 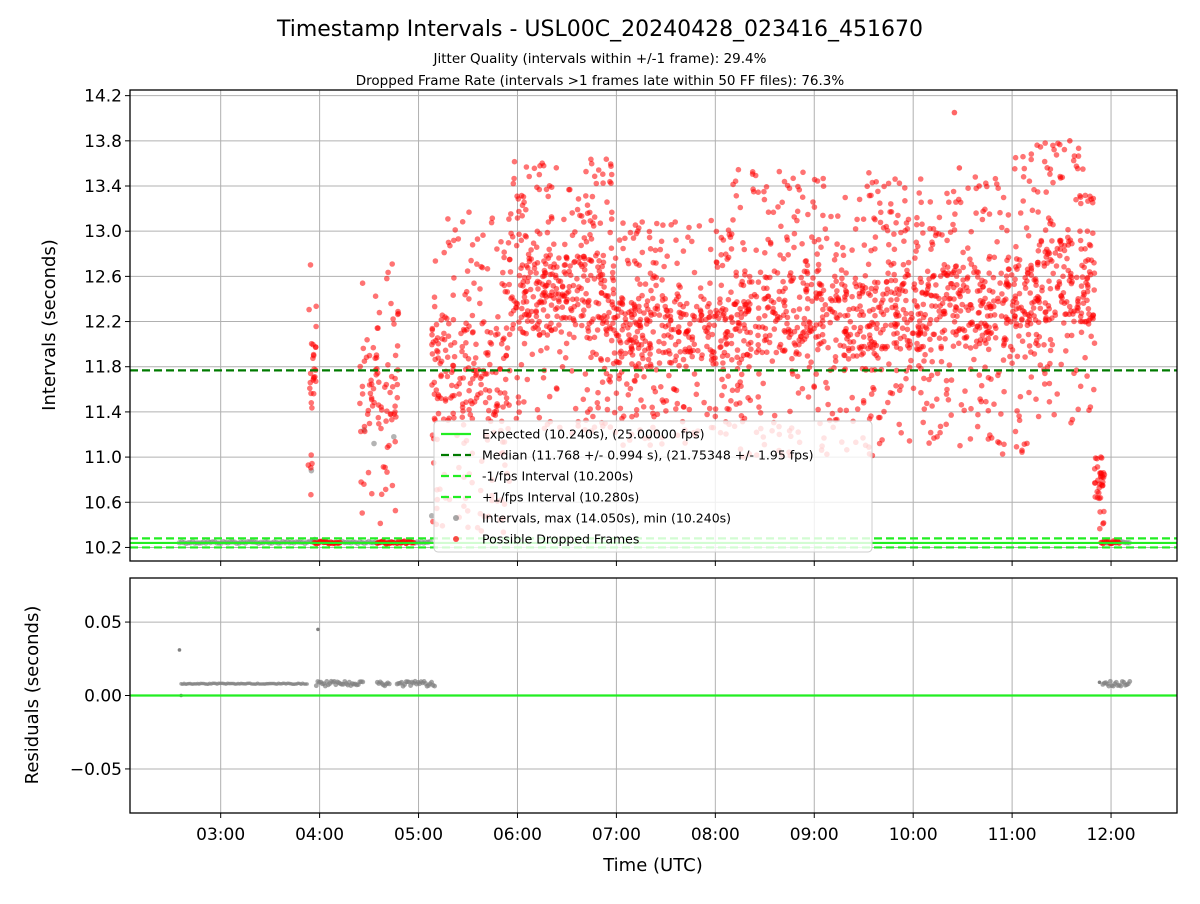 I want to click on x-tick-label: 04:00, so click(x=319, y=835).